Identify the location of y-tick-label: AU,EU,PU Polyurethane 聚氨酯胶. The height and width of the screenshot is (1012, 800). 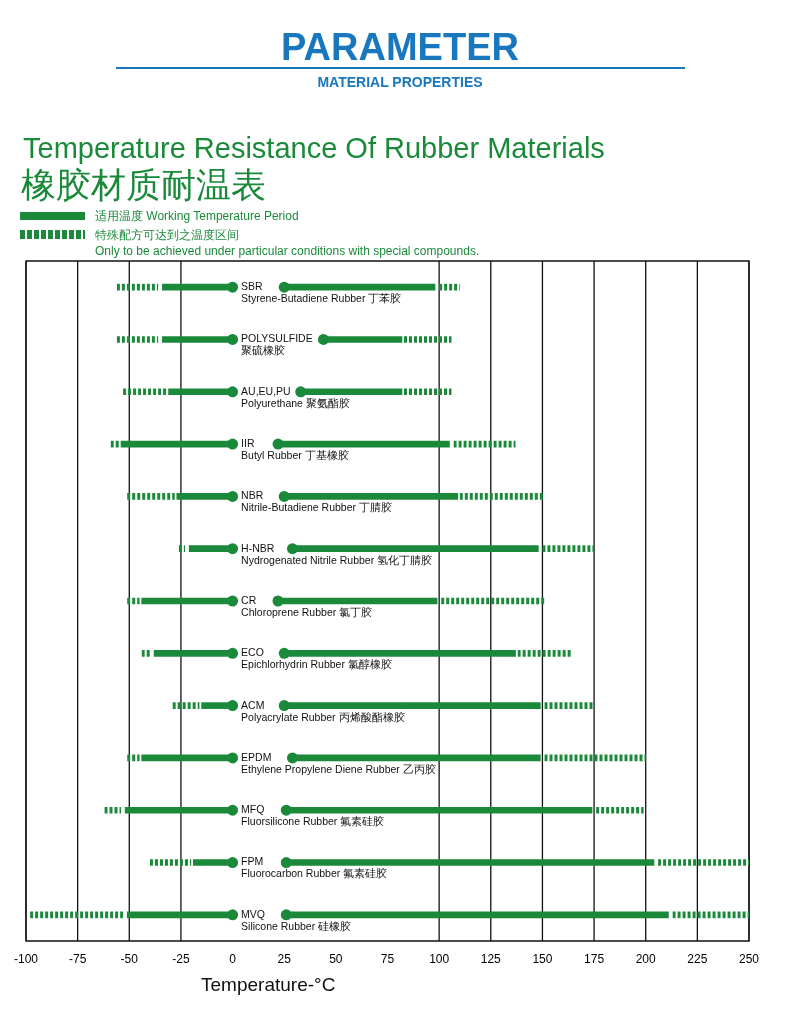
(295, 396).